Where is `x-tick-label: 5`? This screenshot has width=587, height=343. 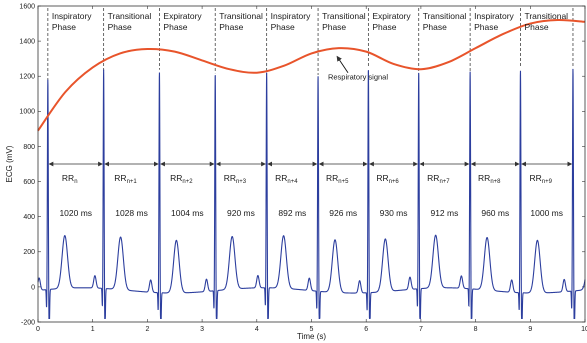 x-tick-label: 5 is located at coordinates (312, 329).